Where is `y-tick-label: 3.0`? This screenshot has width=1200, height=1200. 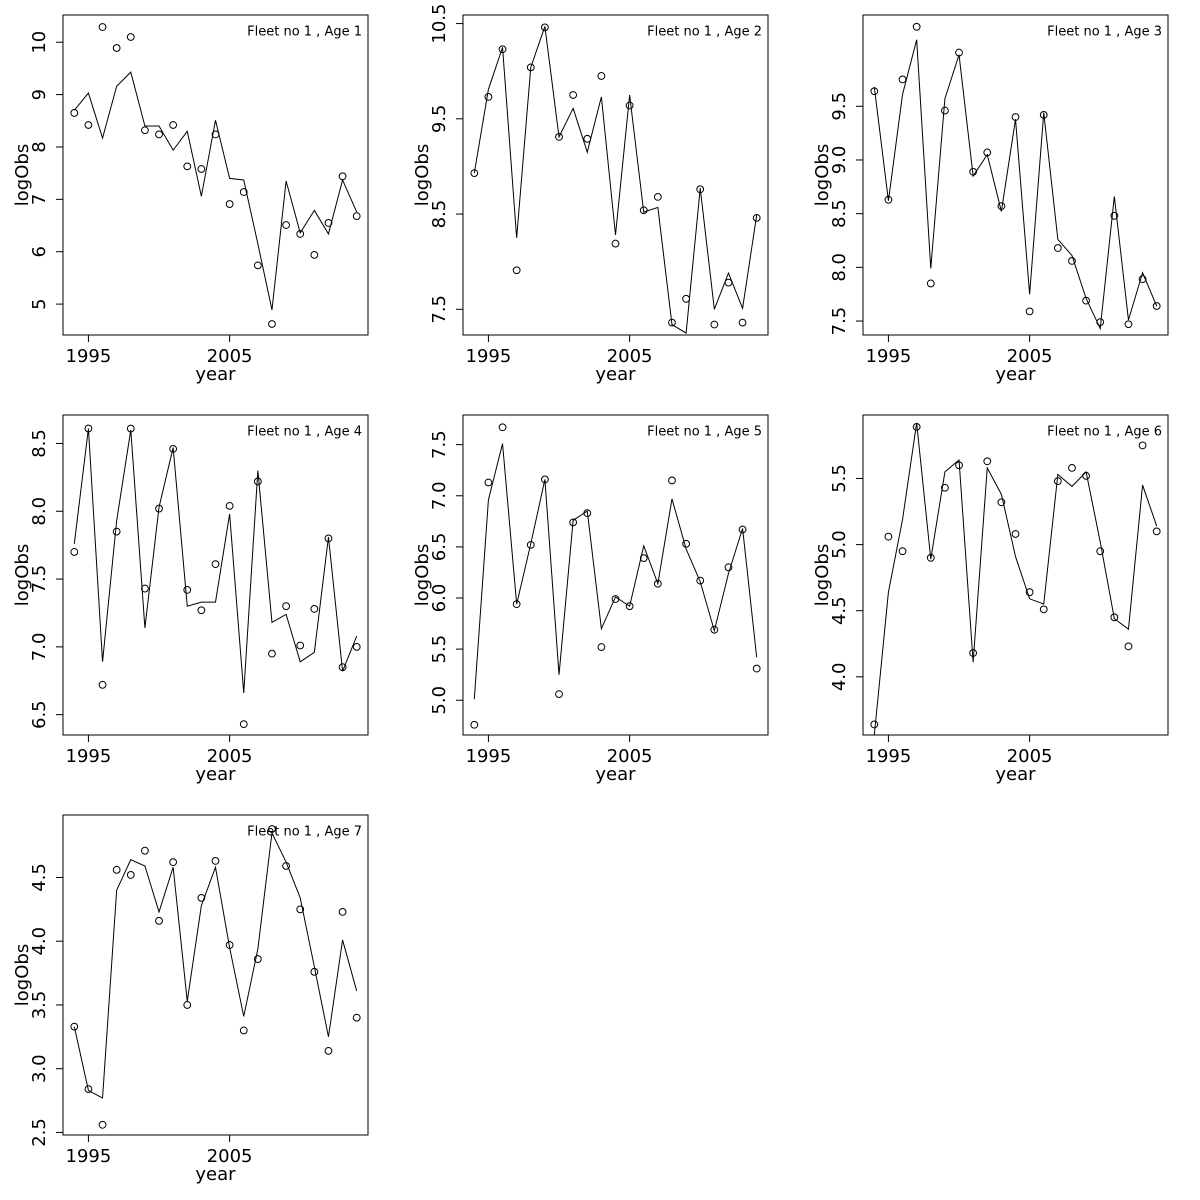 y-tick-label: 3.0 is located at coordinates (39, 1068).